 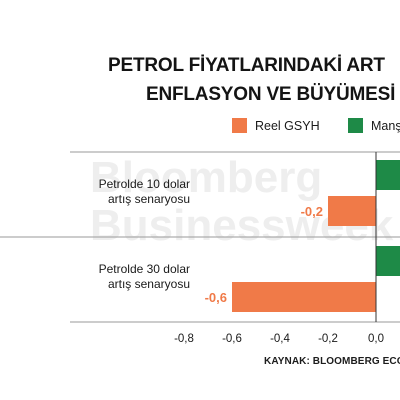 What do you see at coordinates (287, 125) in the screenshot?
I see `legend-label-reel-gsyh: Reel GSYH` at bounding box center [287, 125].